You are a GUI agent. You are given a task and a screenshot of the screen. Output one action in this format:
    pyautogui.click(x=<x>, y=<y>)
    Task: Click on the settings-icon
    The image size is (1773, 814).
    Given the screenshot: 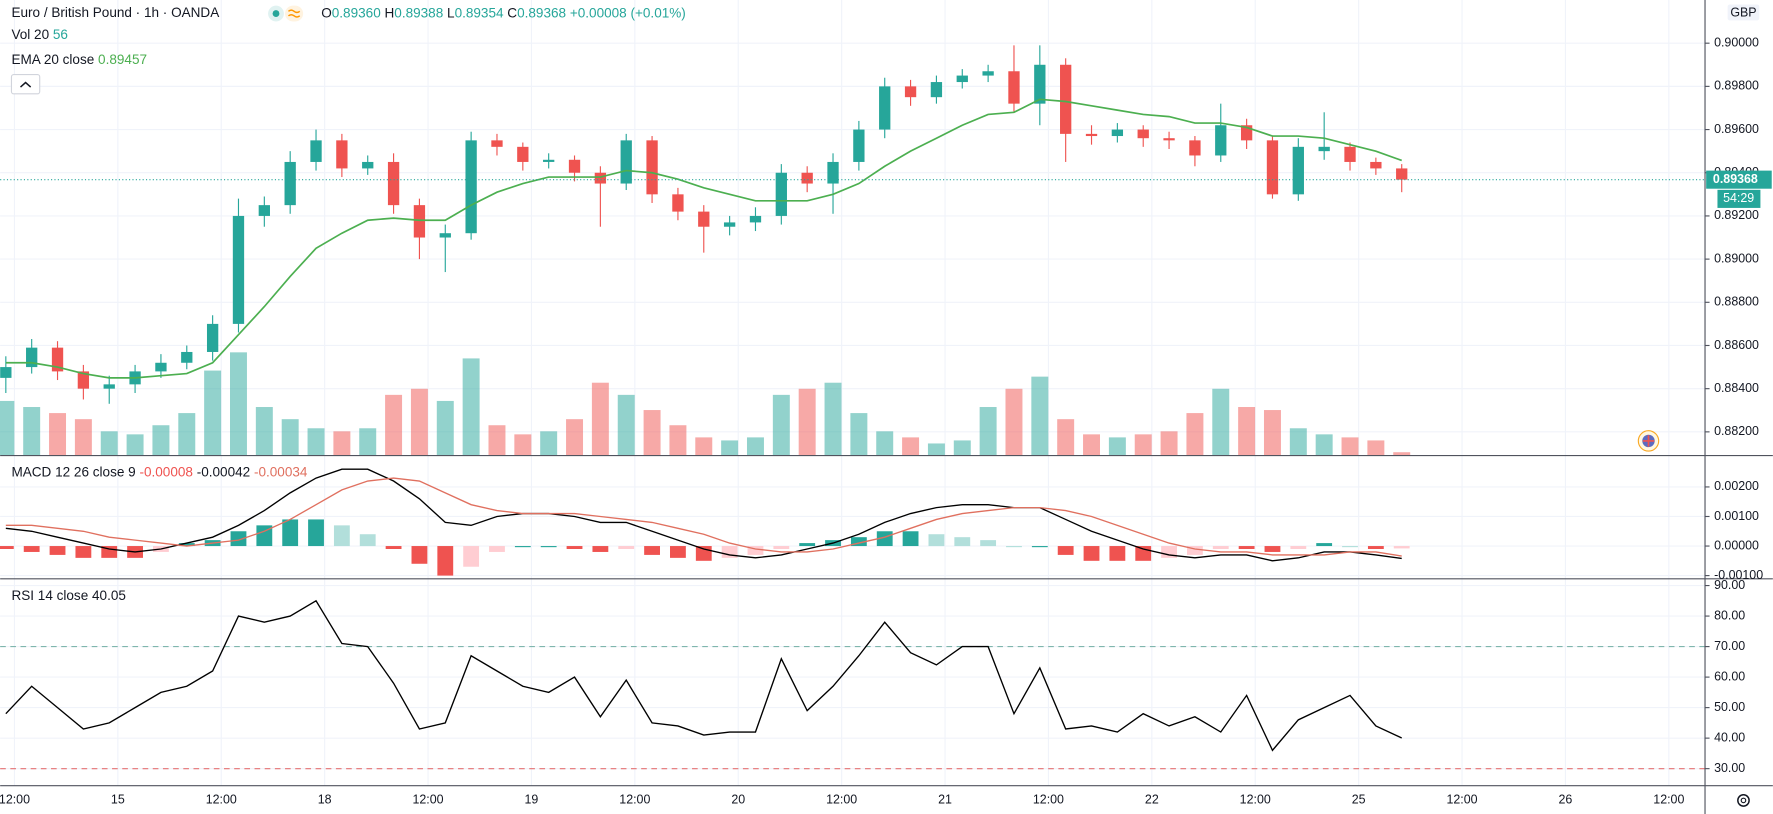 What is the action you would take?
    pyautogui.click(x=1743, y=800)
    